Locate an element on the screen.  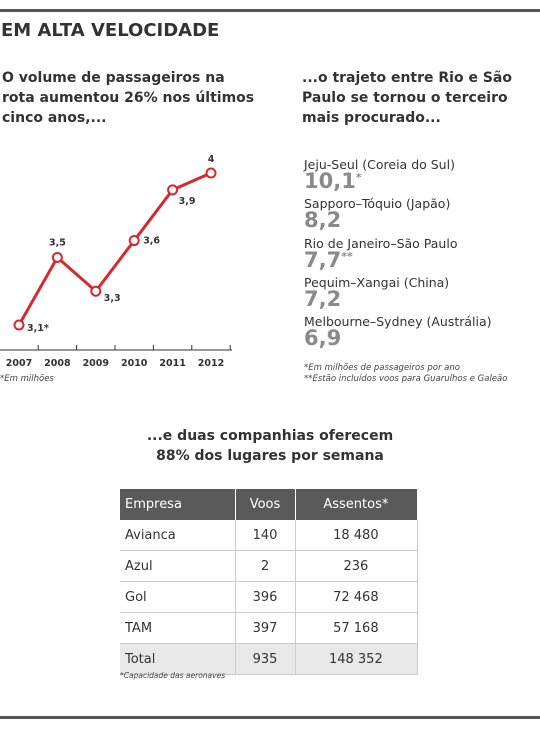
line is located at coordinates (114, 248).